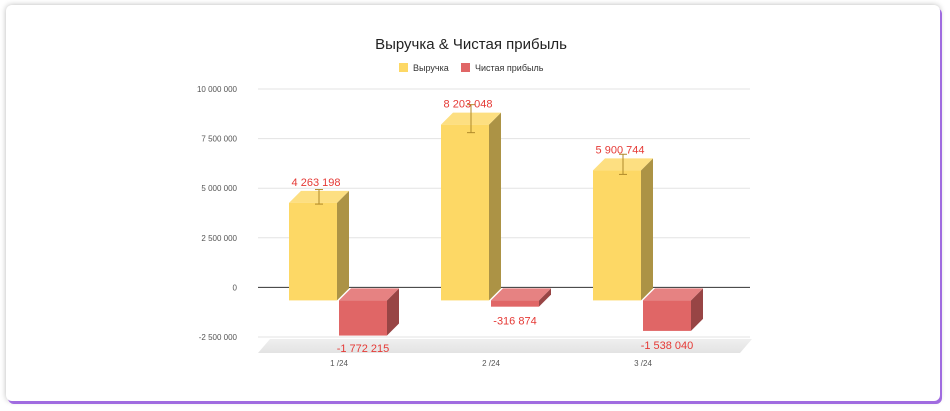  Describe the element at coordinates (643, 363) in the screenshot. I see `x-tick-label: 3 /24` at that location.